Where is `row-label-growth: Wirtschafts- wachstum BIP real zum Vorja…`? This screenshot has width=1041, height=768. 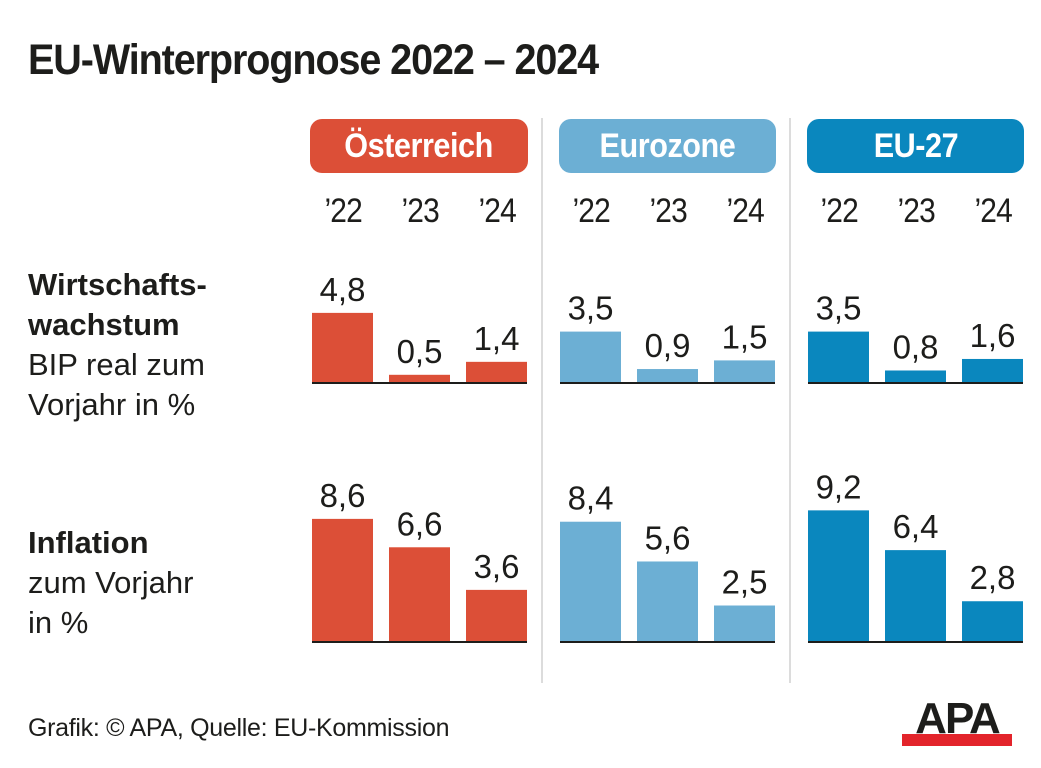
row-label-growth: Wirtschafts- wachstum BIP real zum Vorja… is located at coordinates (117, 345).